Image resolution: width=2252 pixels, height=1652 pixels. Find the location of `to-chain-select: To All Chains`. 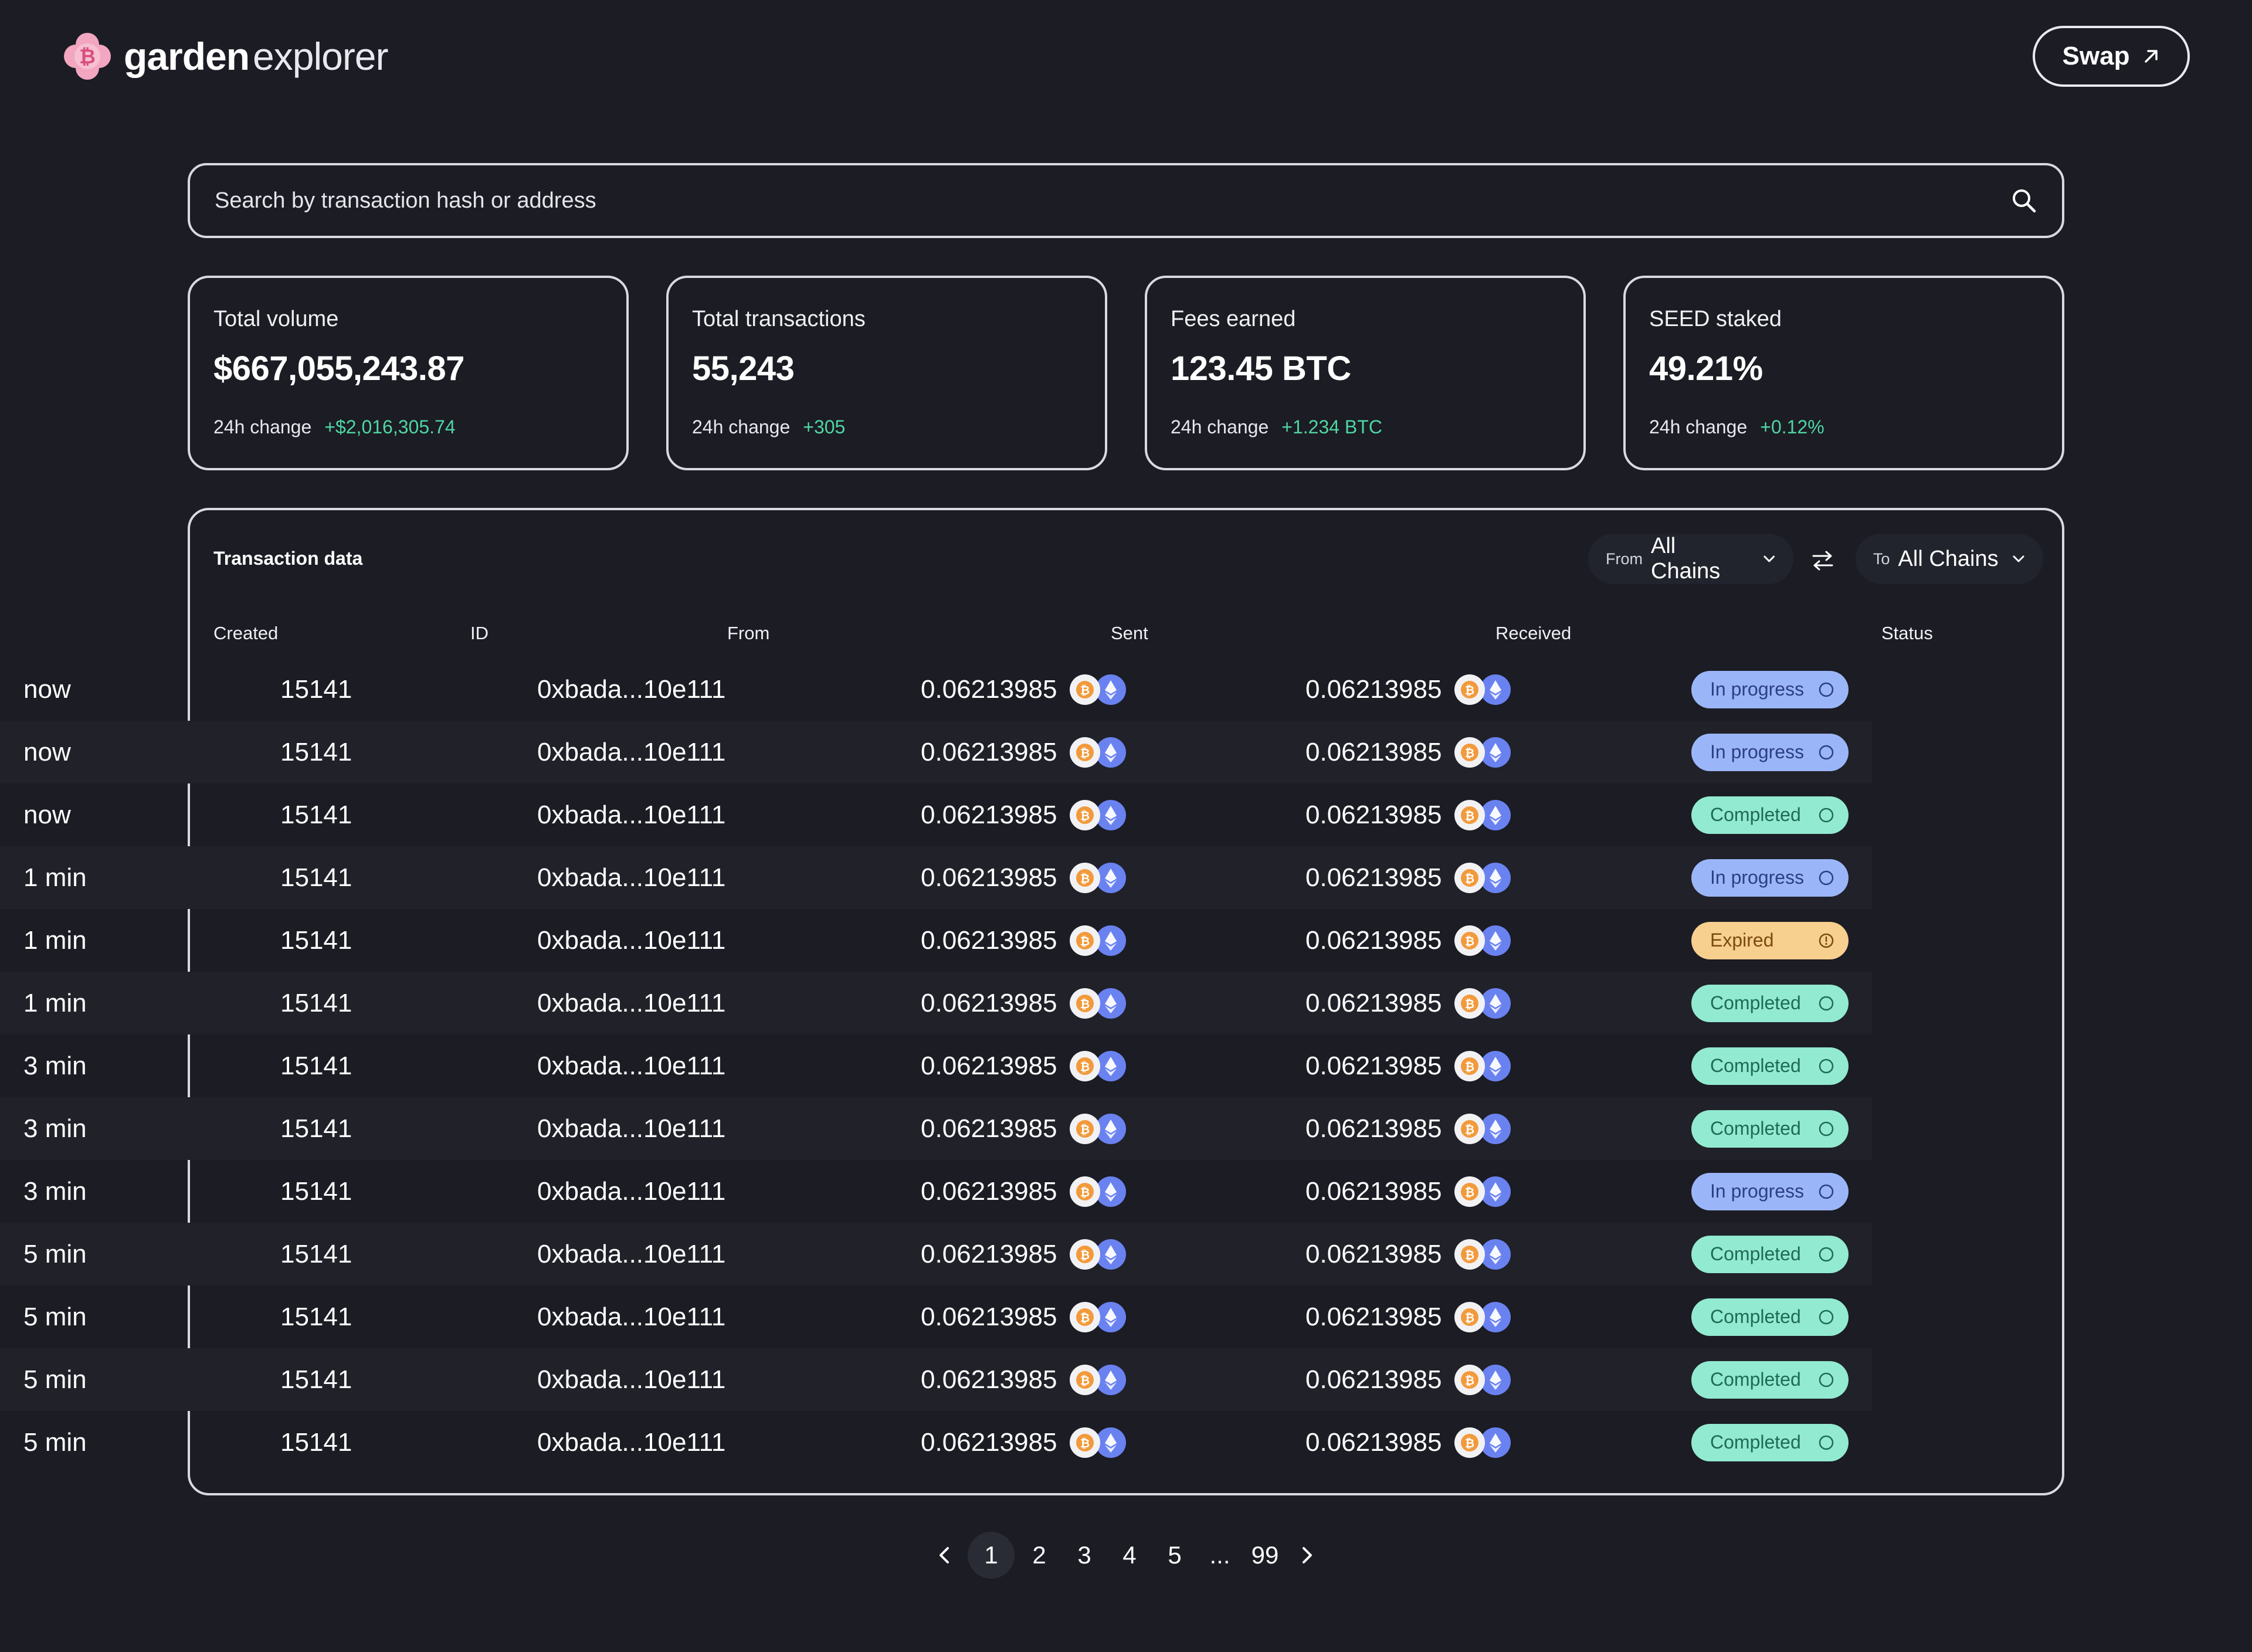

to-chain-select: To All Chains is located at coordinates (1949, 559).